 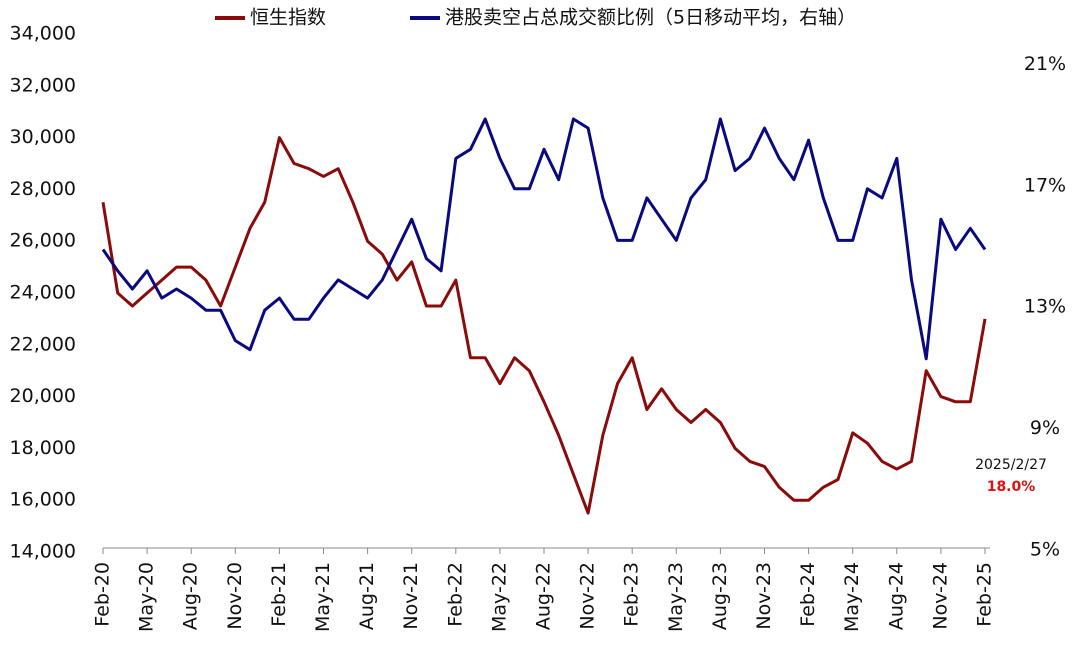 I want to click on x-tick-label: Nov-20, so click(x=235, y=596).